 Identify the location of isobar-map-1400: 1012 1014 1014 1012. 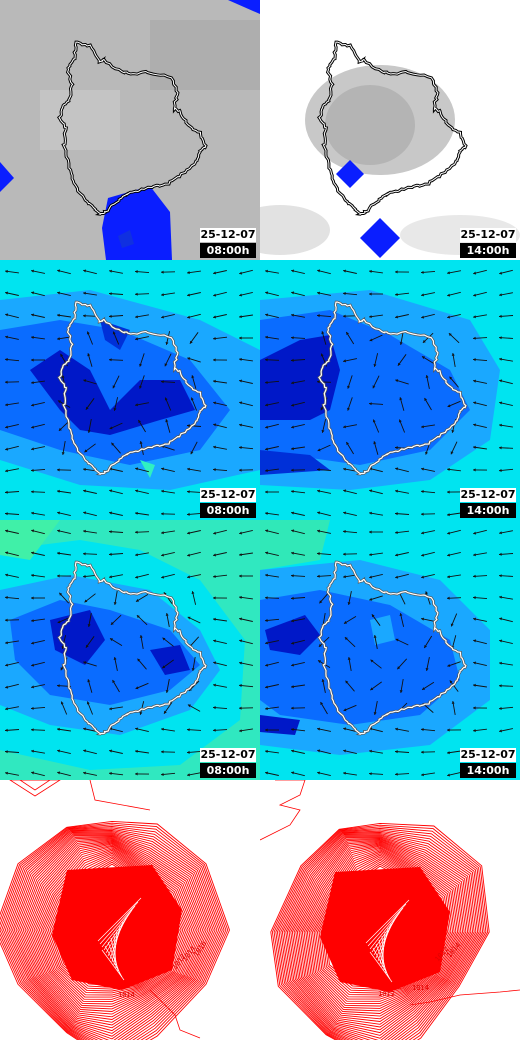
(390, 910).